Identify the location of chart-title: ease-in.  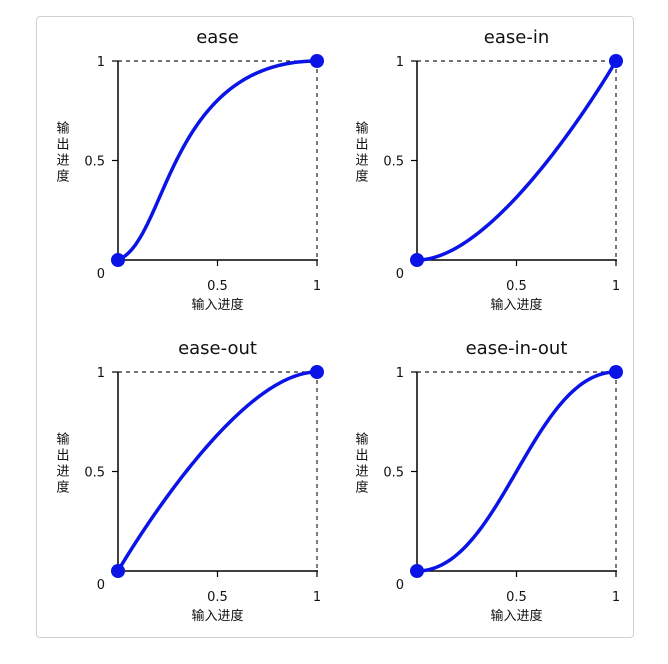
(516, 37).